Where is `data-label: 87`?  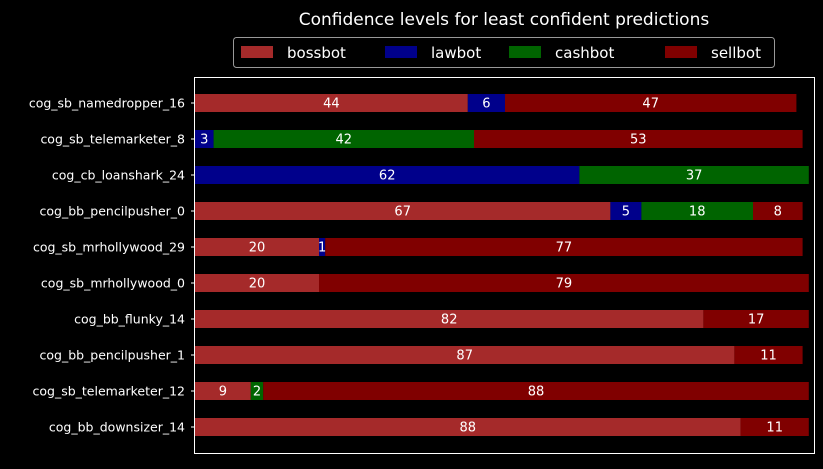 data-label: 87 is located at coordinates (464, 356).